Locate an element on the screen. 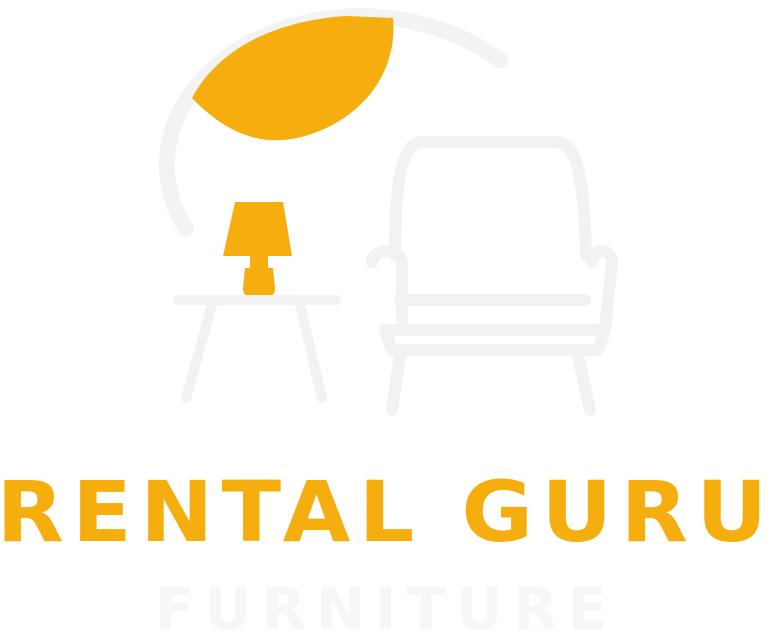  brand-tagline: FURNITURE is located at coordinates (386, 607).